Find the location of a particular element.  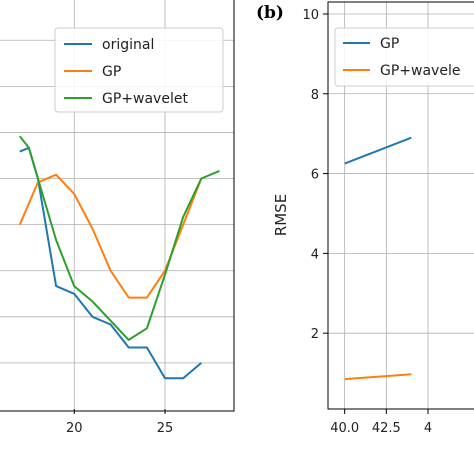

x-tick-label: 4 is located at coordinates (428, 428).